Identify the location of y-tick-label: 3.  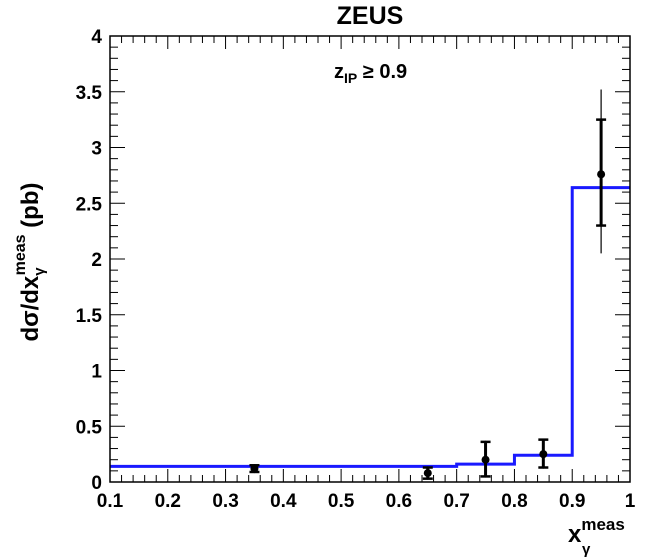
(96, 149).